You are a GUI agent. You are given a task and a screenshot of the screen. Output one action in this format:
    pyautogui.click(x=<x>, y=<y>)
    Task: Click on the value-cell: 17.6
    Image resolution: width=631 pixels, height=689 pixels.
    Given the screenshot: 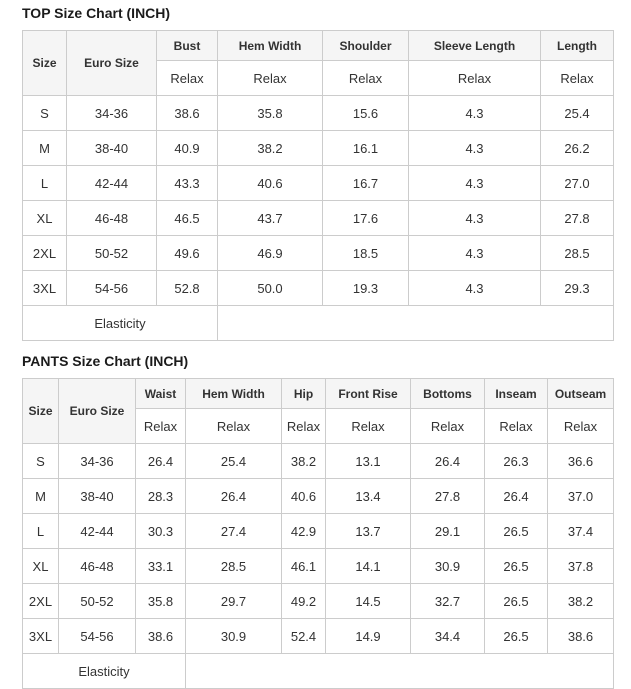 What is the action you would take?
    pyautogui.click(x=365, y=218)
    